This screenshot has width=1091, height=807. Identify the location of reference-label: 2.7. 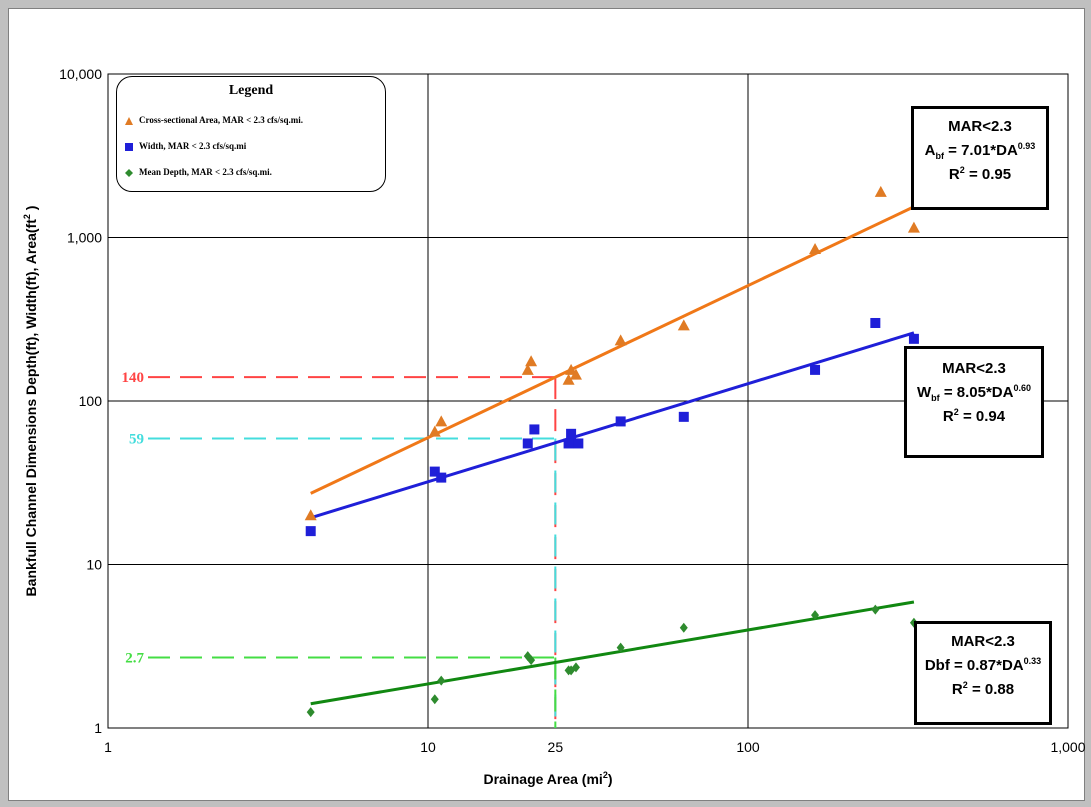
(134, 658).